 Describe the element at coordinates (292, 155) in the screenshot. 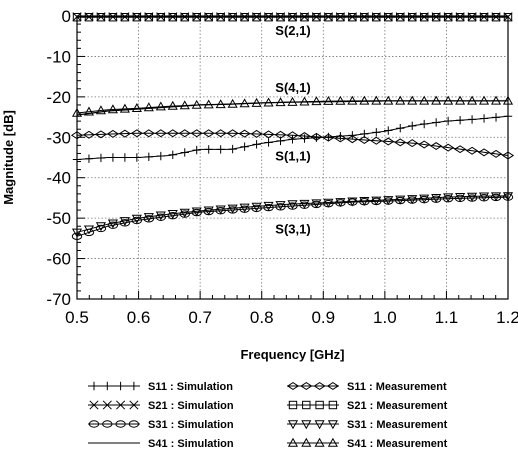

I see `series-annotation: S(1,1)` at that location.